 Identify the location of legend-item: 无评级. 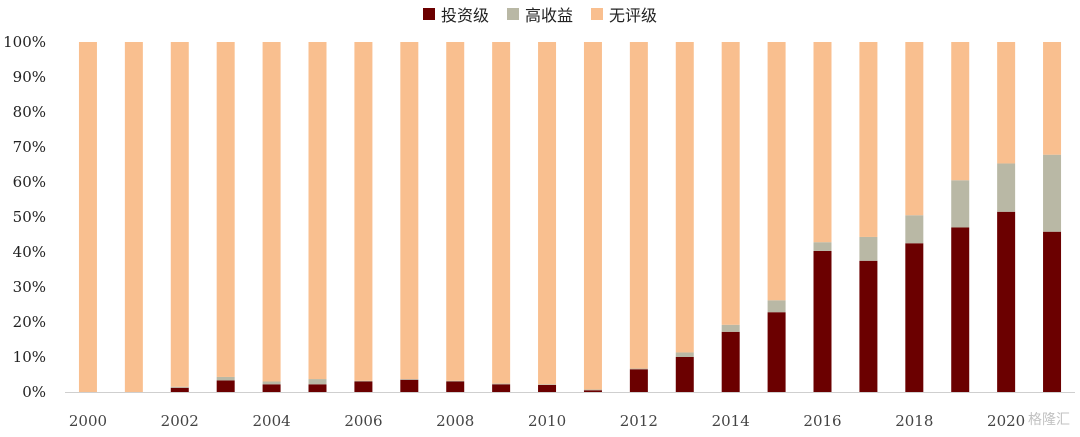
(624, 14).